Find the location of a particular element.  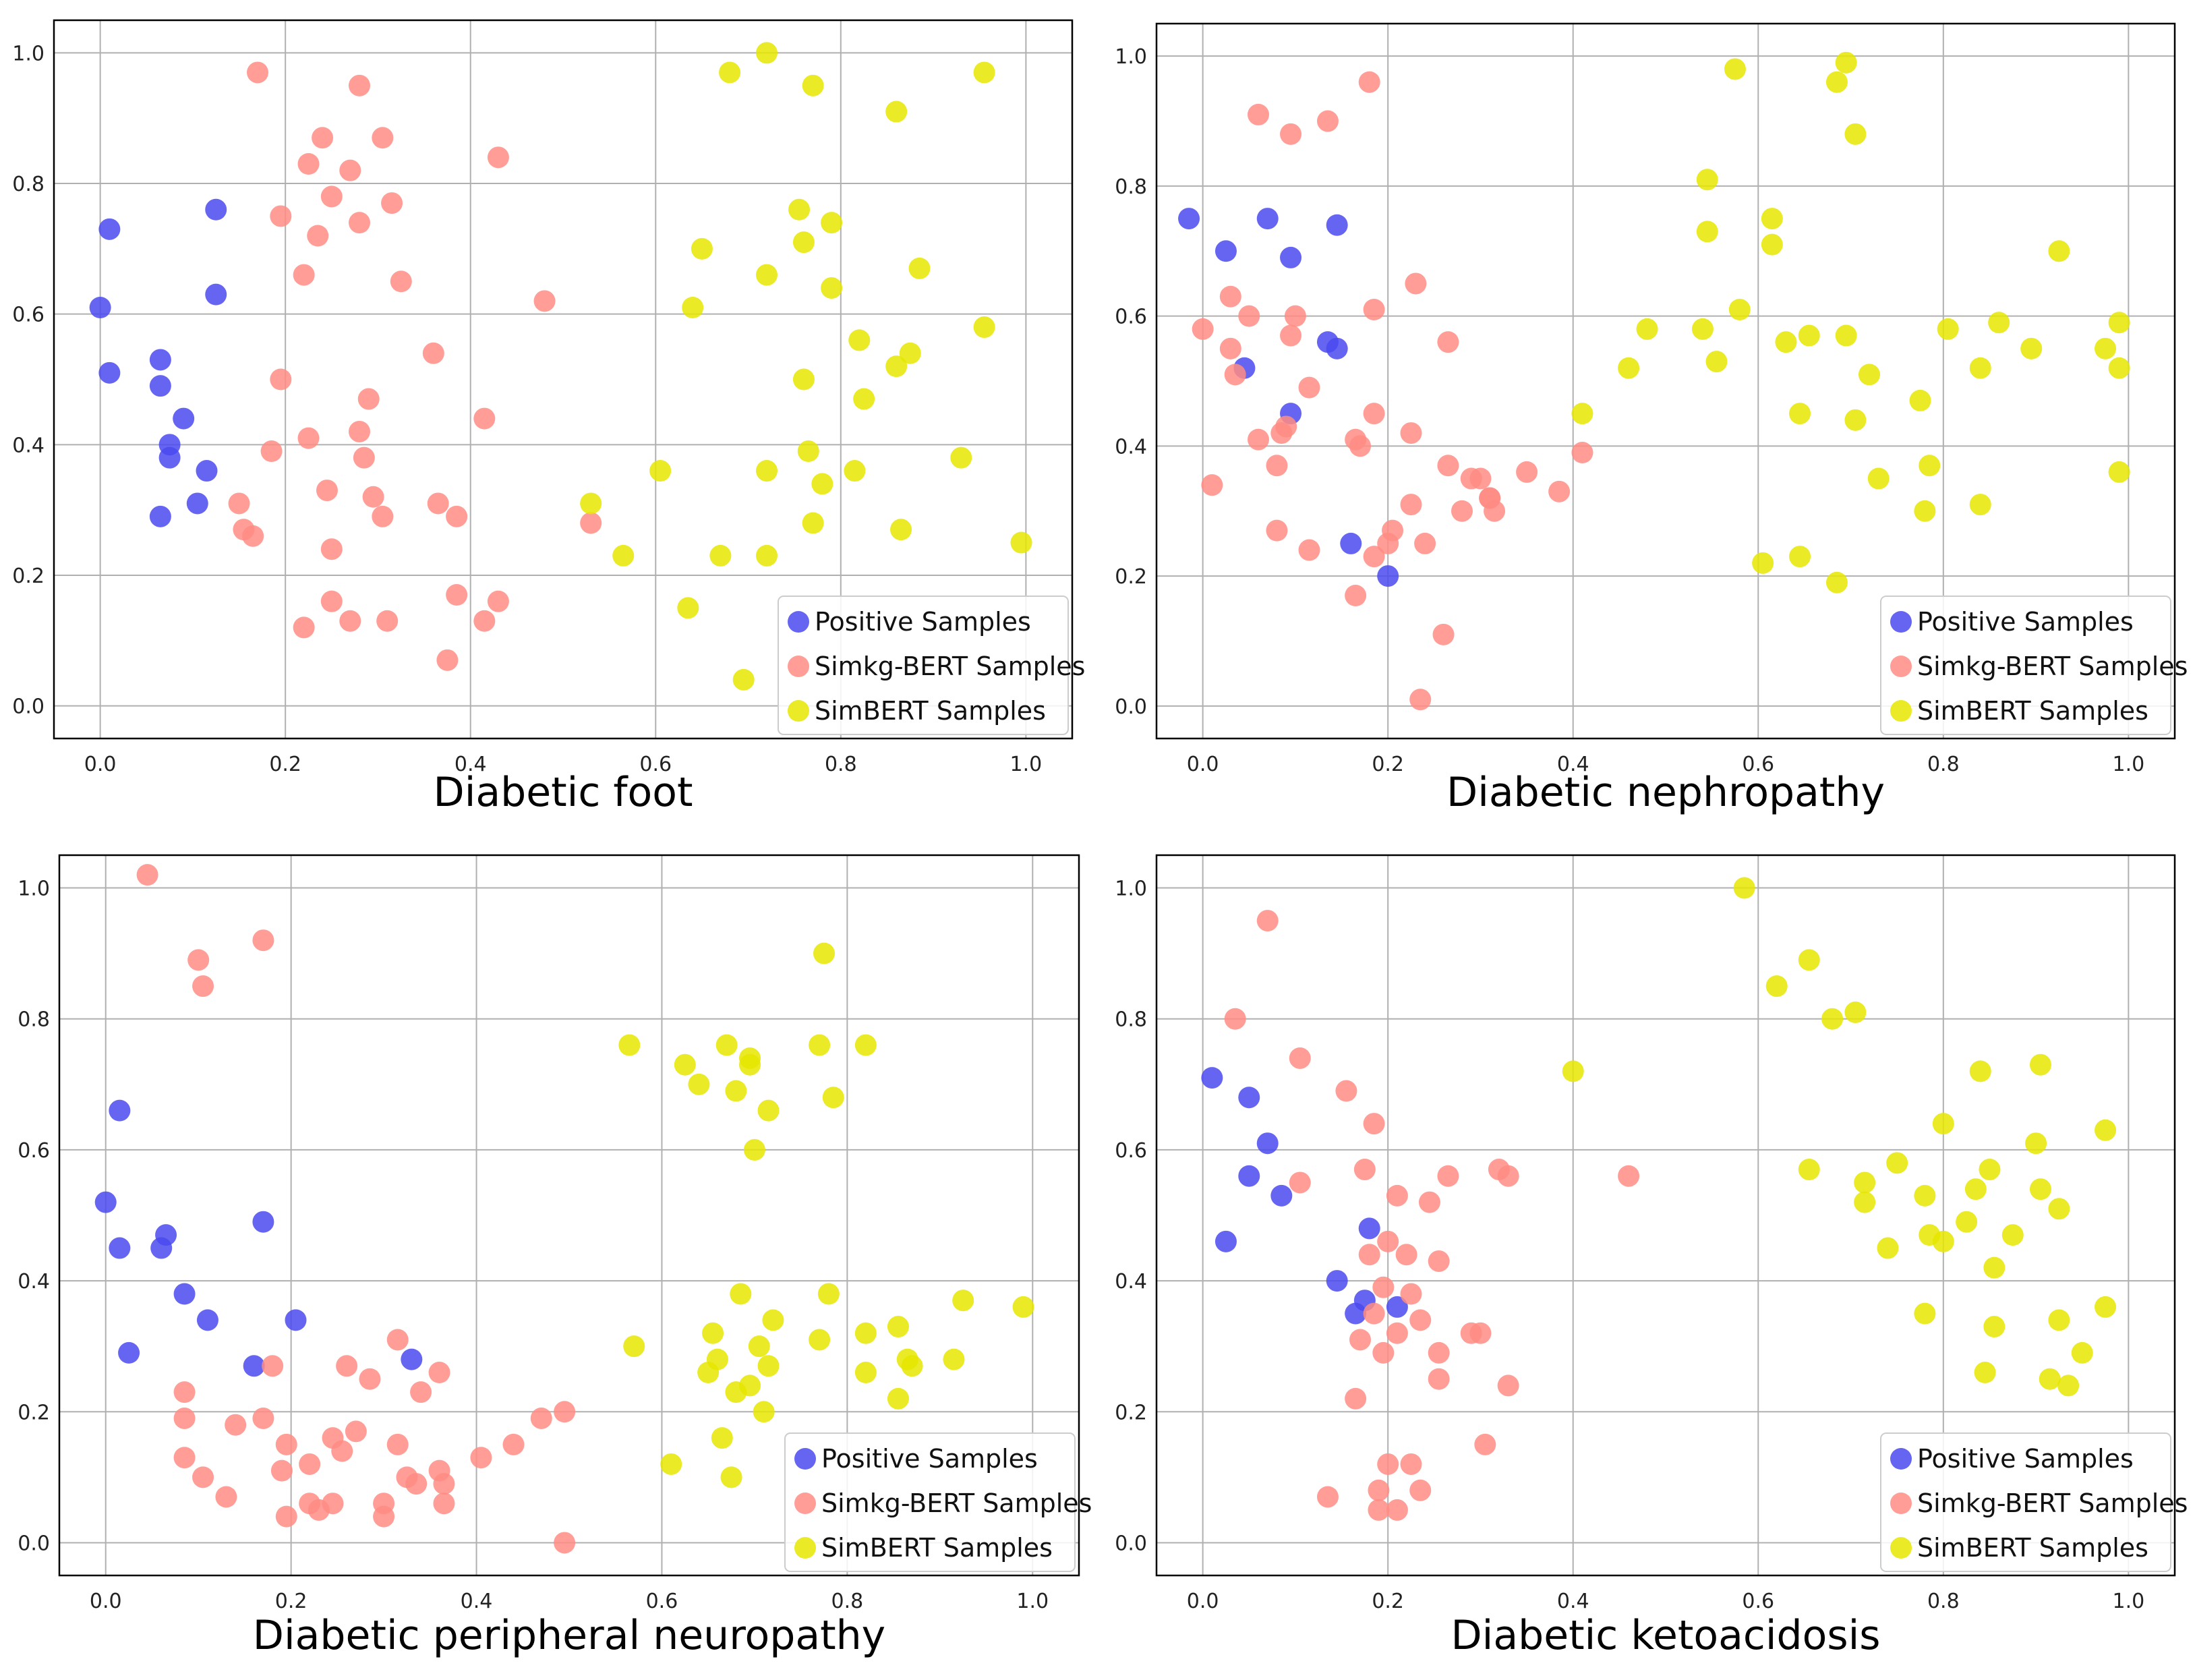

x-tick-label: 0.0 is located at coordinates (1203, 765).